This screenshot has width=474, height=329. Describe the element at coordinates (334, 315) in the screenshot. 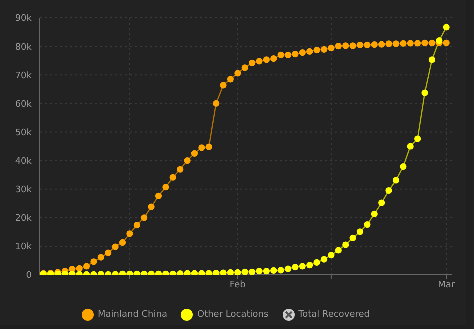

I see `legend-label: Total Recovered` at that location.